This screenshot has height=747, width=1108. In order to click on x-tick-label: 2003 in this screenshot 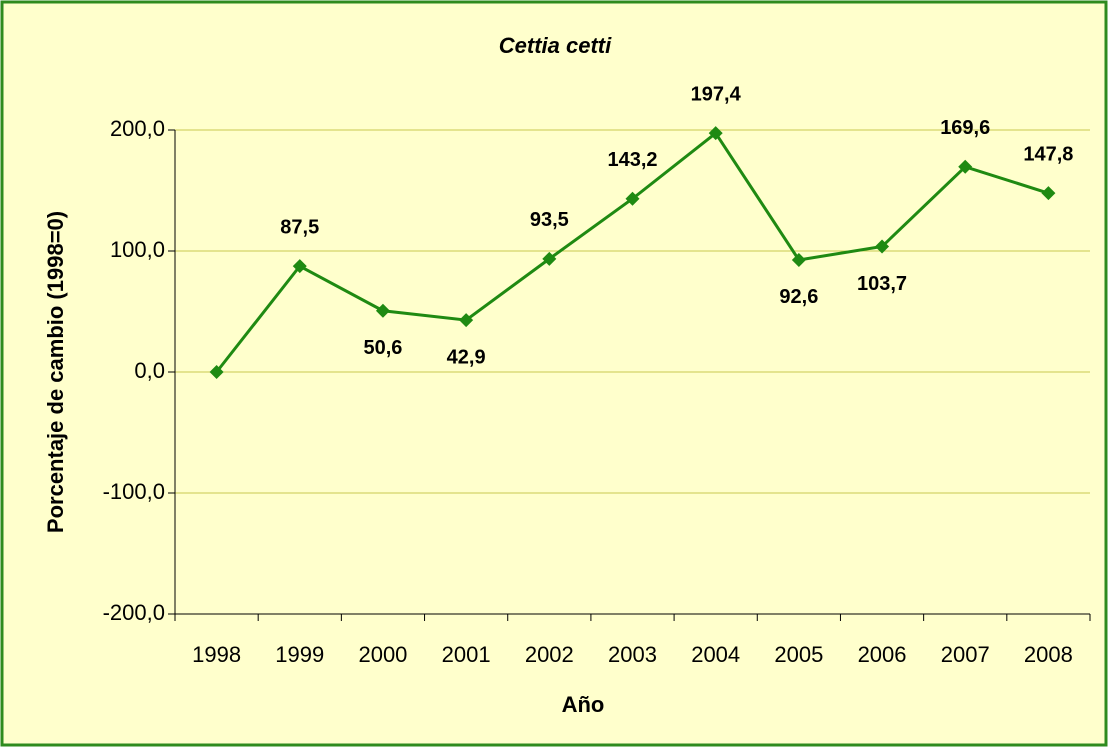, I will do `click(632, 654)`.